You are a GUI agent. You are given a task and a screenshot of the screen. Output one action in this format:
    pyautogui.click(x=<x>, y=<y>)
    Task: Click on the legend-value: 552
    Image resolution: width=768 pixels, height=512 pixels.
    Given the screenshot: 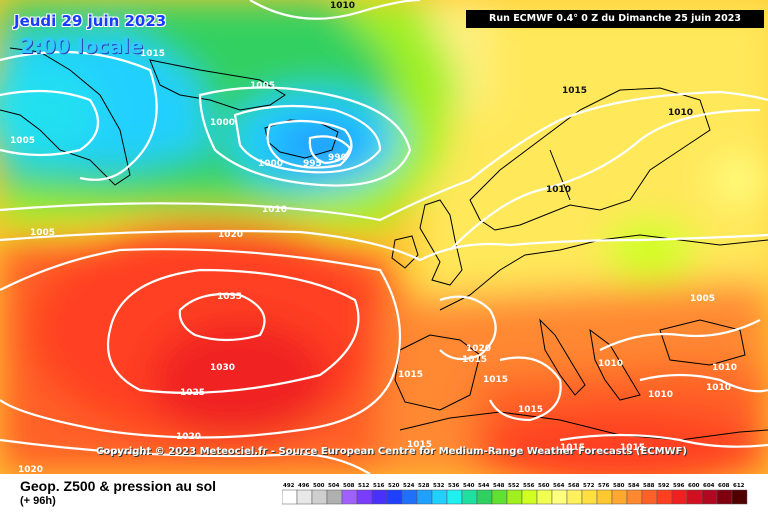 What is the action you would take?
    pyautogui.click(x=514, y=486)
    